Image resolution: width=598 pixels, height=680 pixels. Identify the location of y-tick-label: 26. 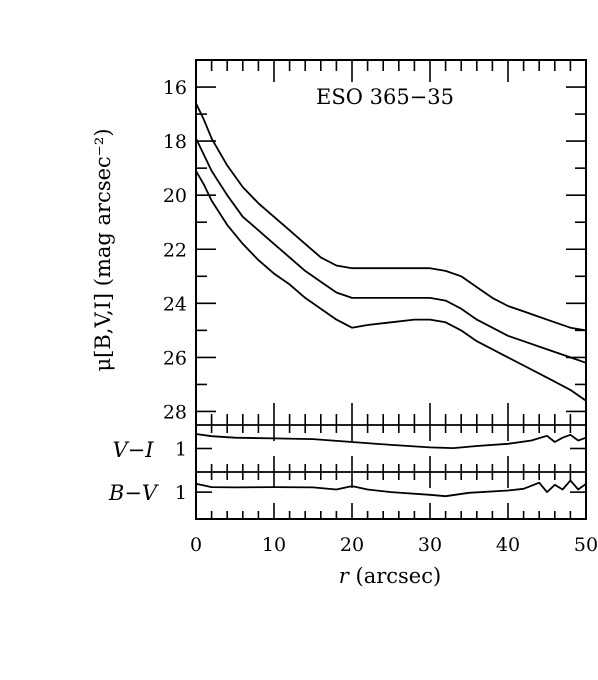
(175, 358).